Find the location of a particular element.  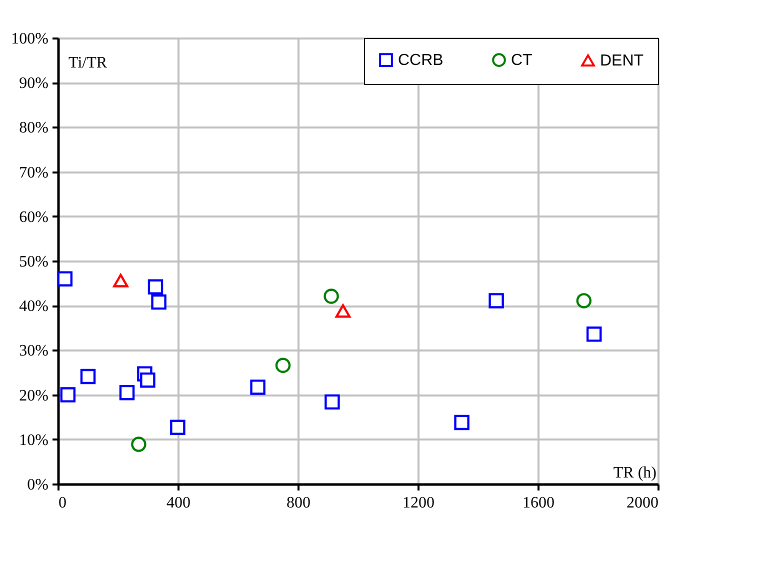

y-tick-label: 30% is located at coordinates (33, 351).